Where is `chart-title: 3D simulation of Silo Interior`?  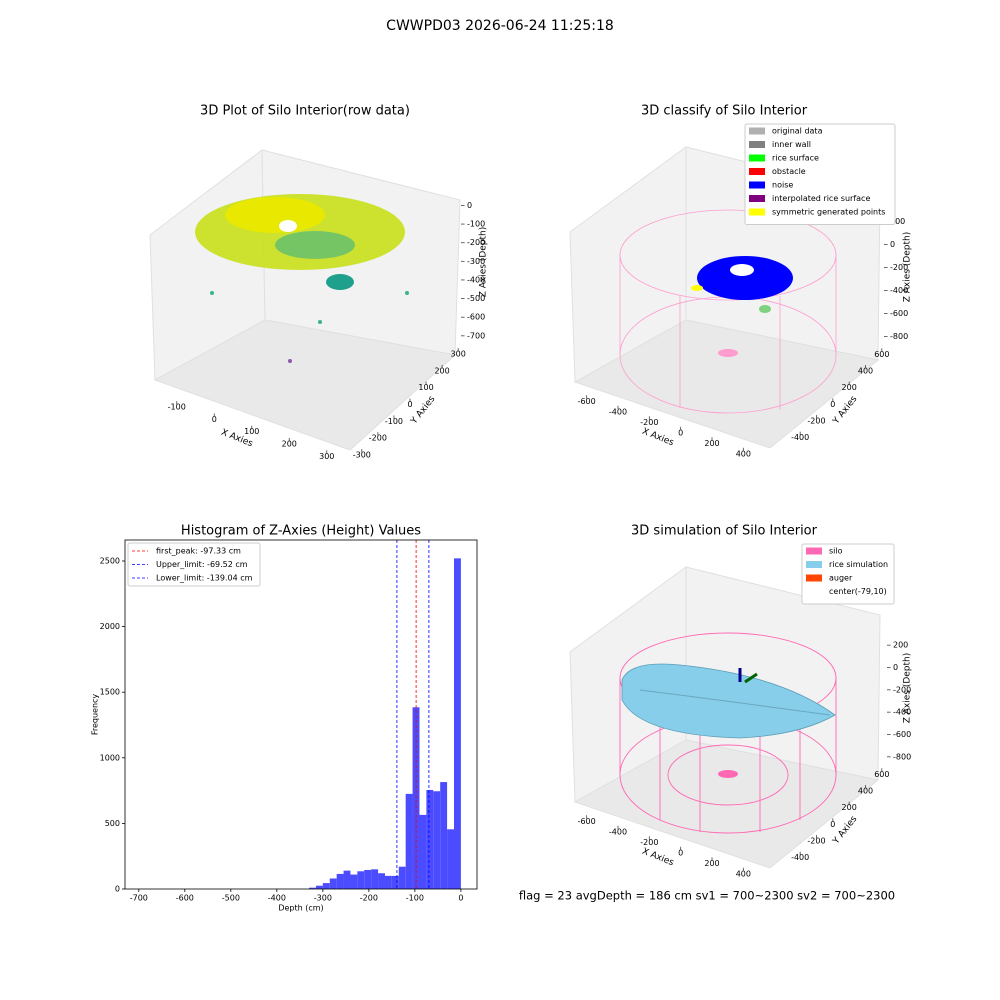
chart-title: 3D simulation of Silo Interior is located at coordinates (724, 531).